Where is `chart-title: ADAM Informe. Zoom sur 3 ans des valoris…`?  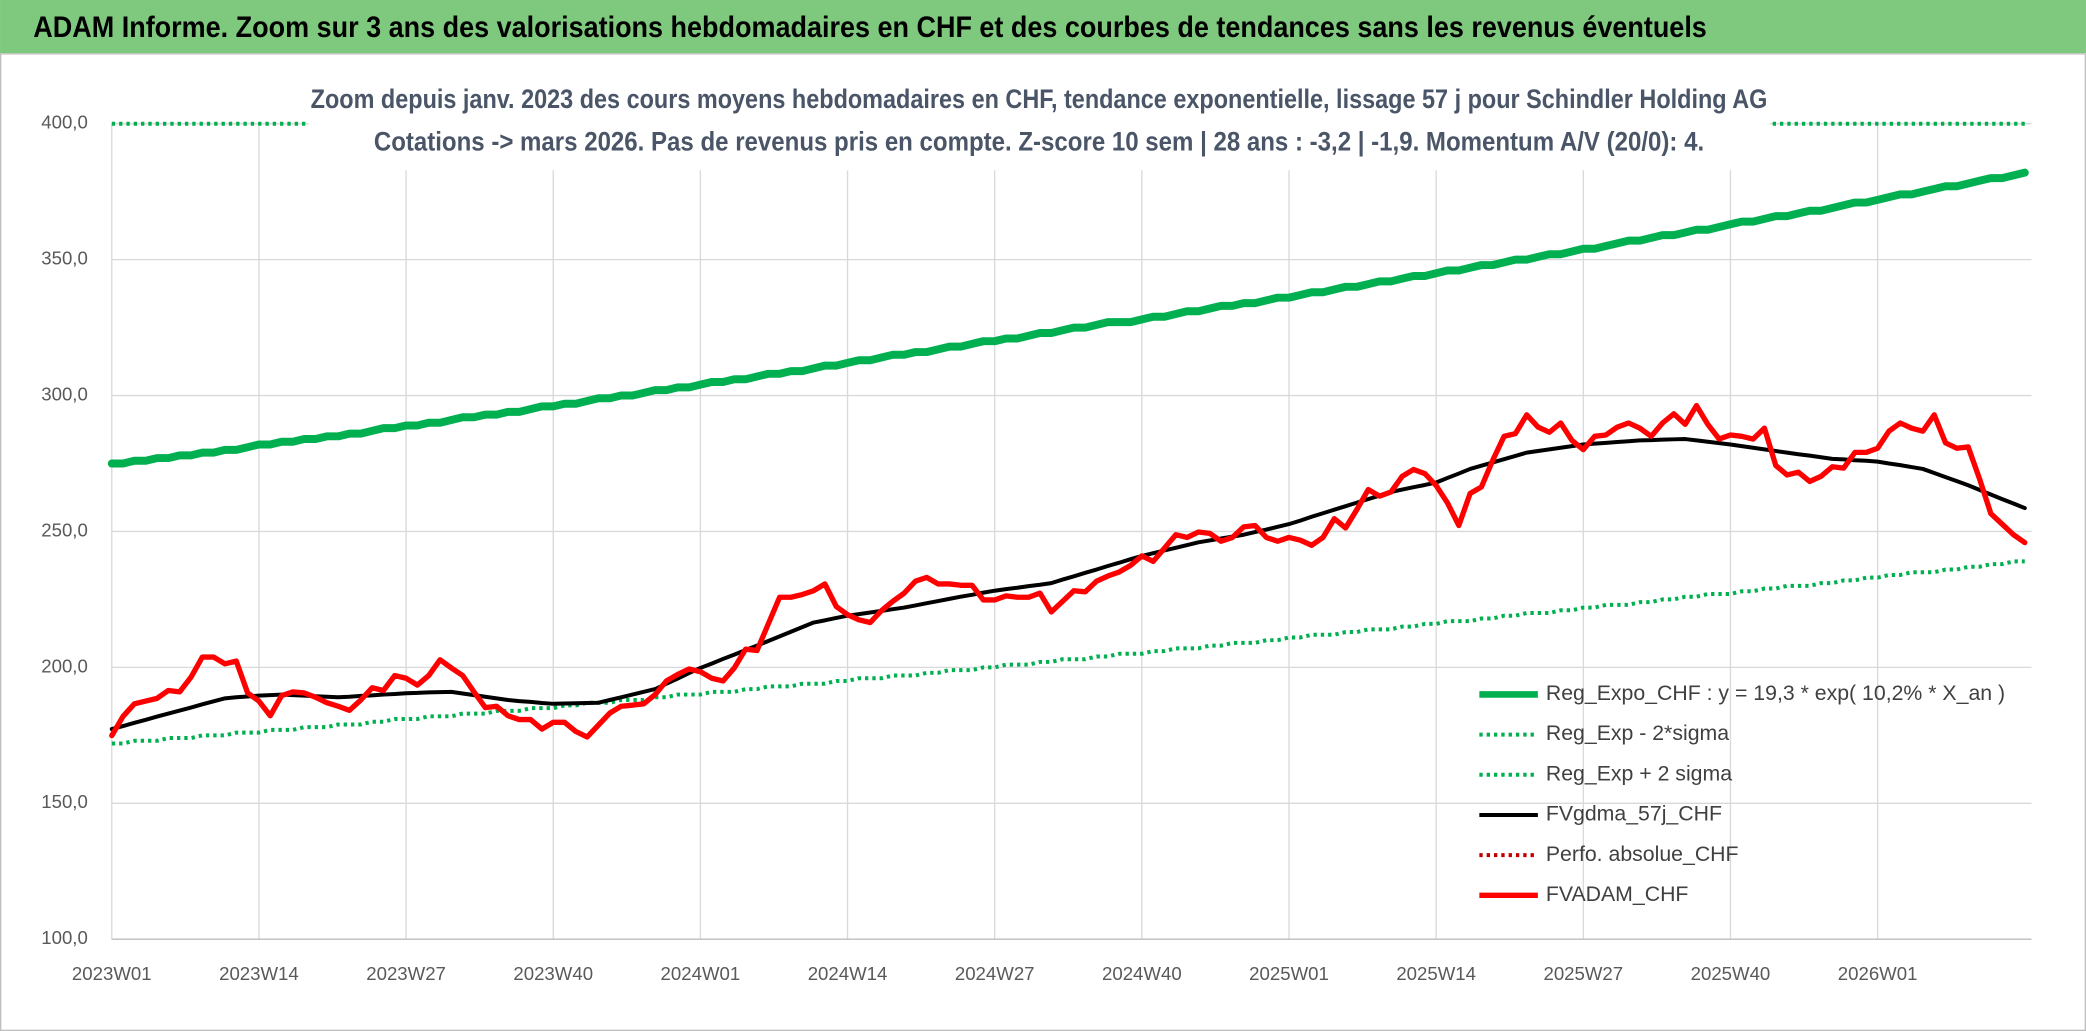
chart-title: ADAM Informe. Zoom sur 3 ans des valoris… is located at coordinates (870, 28).